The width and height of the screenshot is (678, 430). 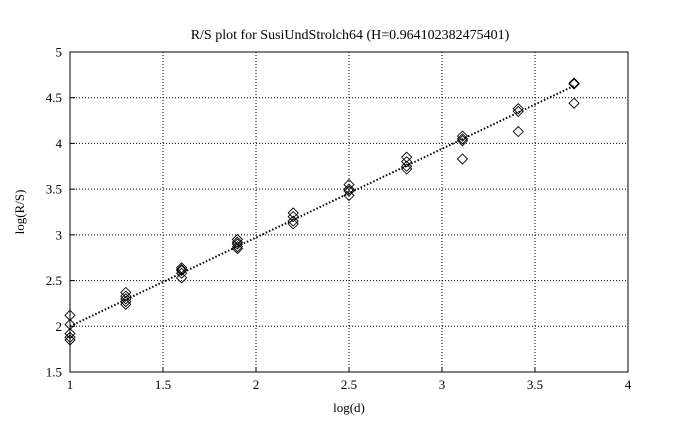 What do you see at coordinates (628, 384) in the screenshot?
I see `x-tick-label: 4` at bounding box center [628, 384].